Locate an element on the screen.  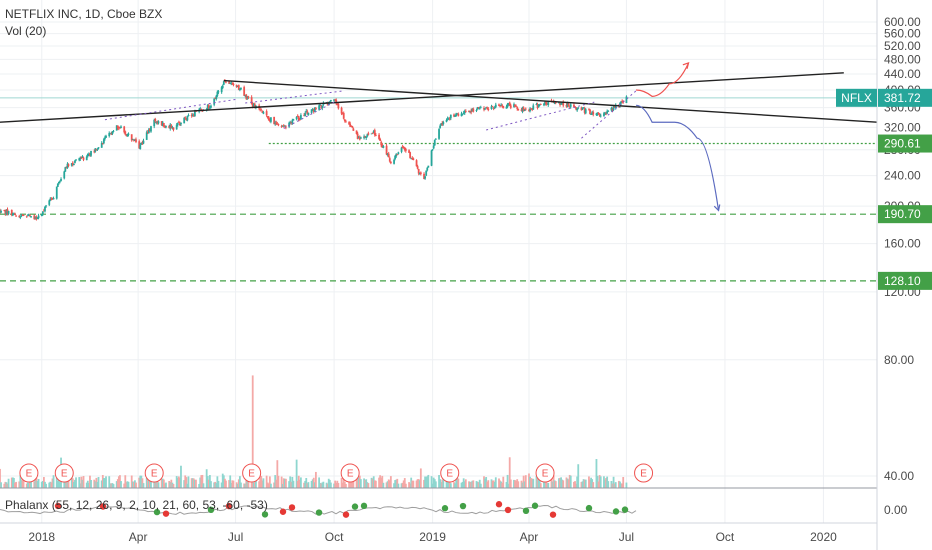
earnings-marker-label: E is located at coordinates (643, 474).